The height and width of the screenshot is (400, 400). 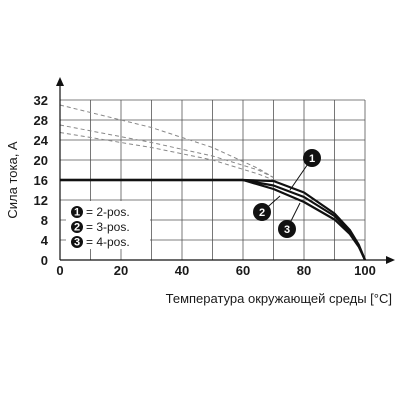 What do you see at coordinates (41, 100) in the screenshot?
I see `y-tick-label: 32` at bounding box center [41, 100].